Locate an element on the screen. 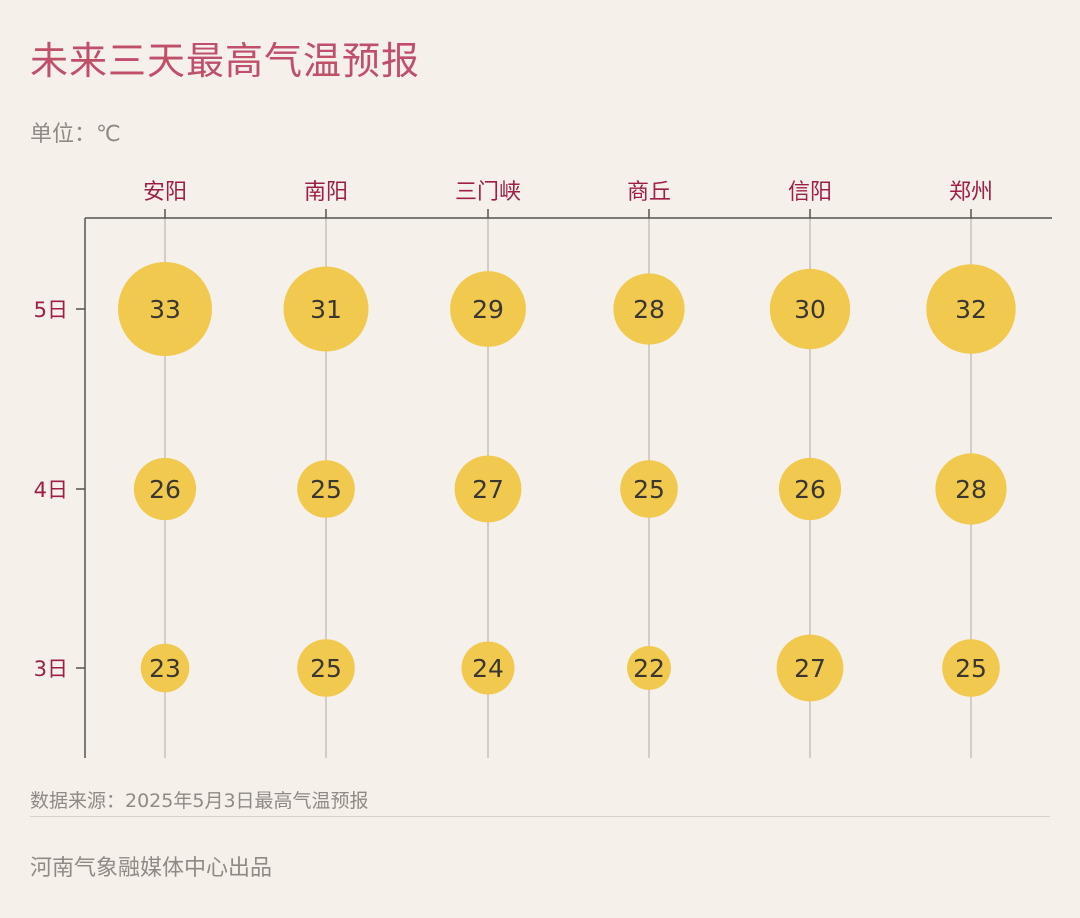 This screenshot has height=918, width=1080. y-tick-label: 4日 is located at coordinates (51, 490).